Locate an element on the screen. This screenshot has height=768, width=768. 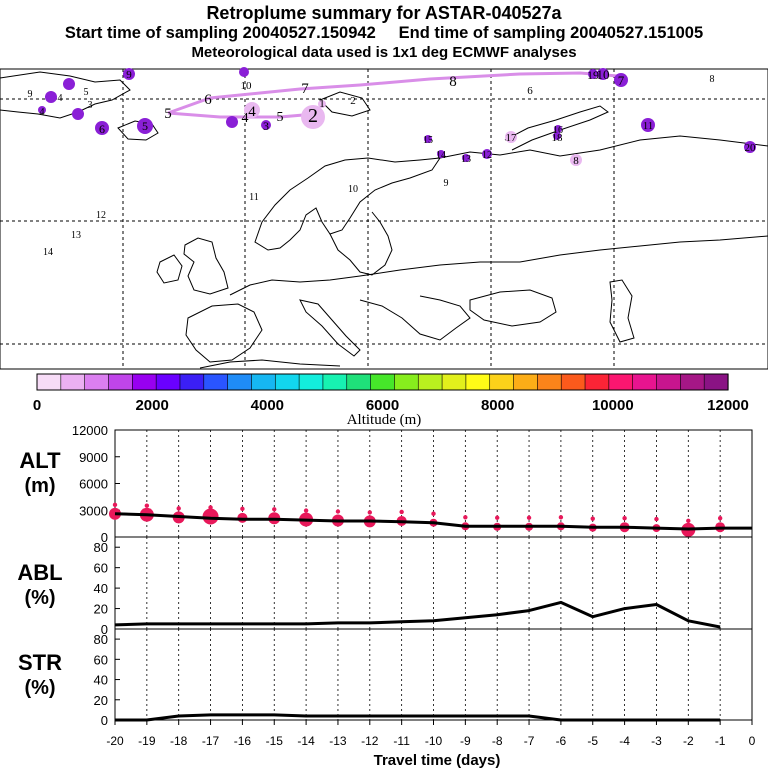
y-tick-label: 60 is located at coordinates (101, 568).